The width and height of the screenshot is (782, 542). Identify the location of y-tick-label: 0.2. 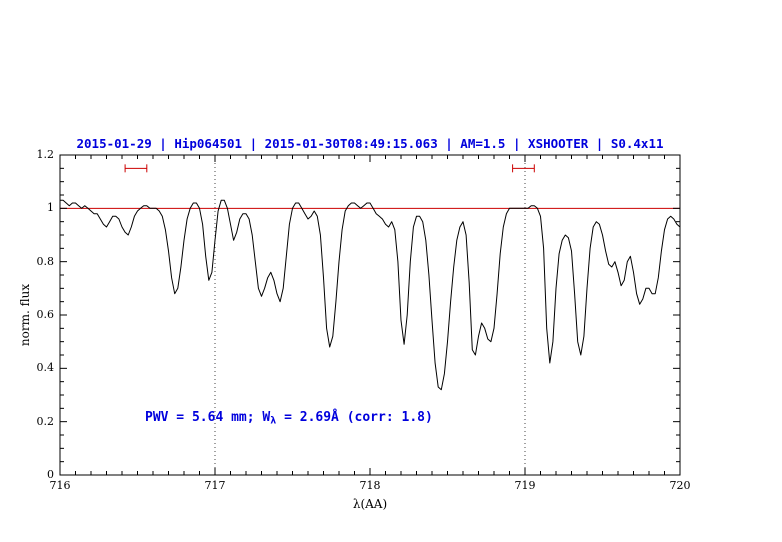
(45, 421).